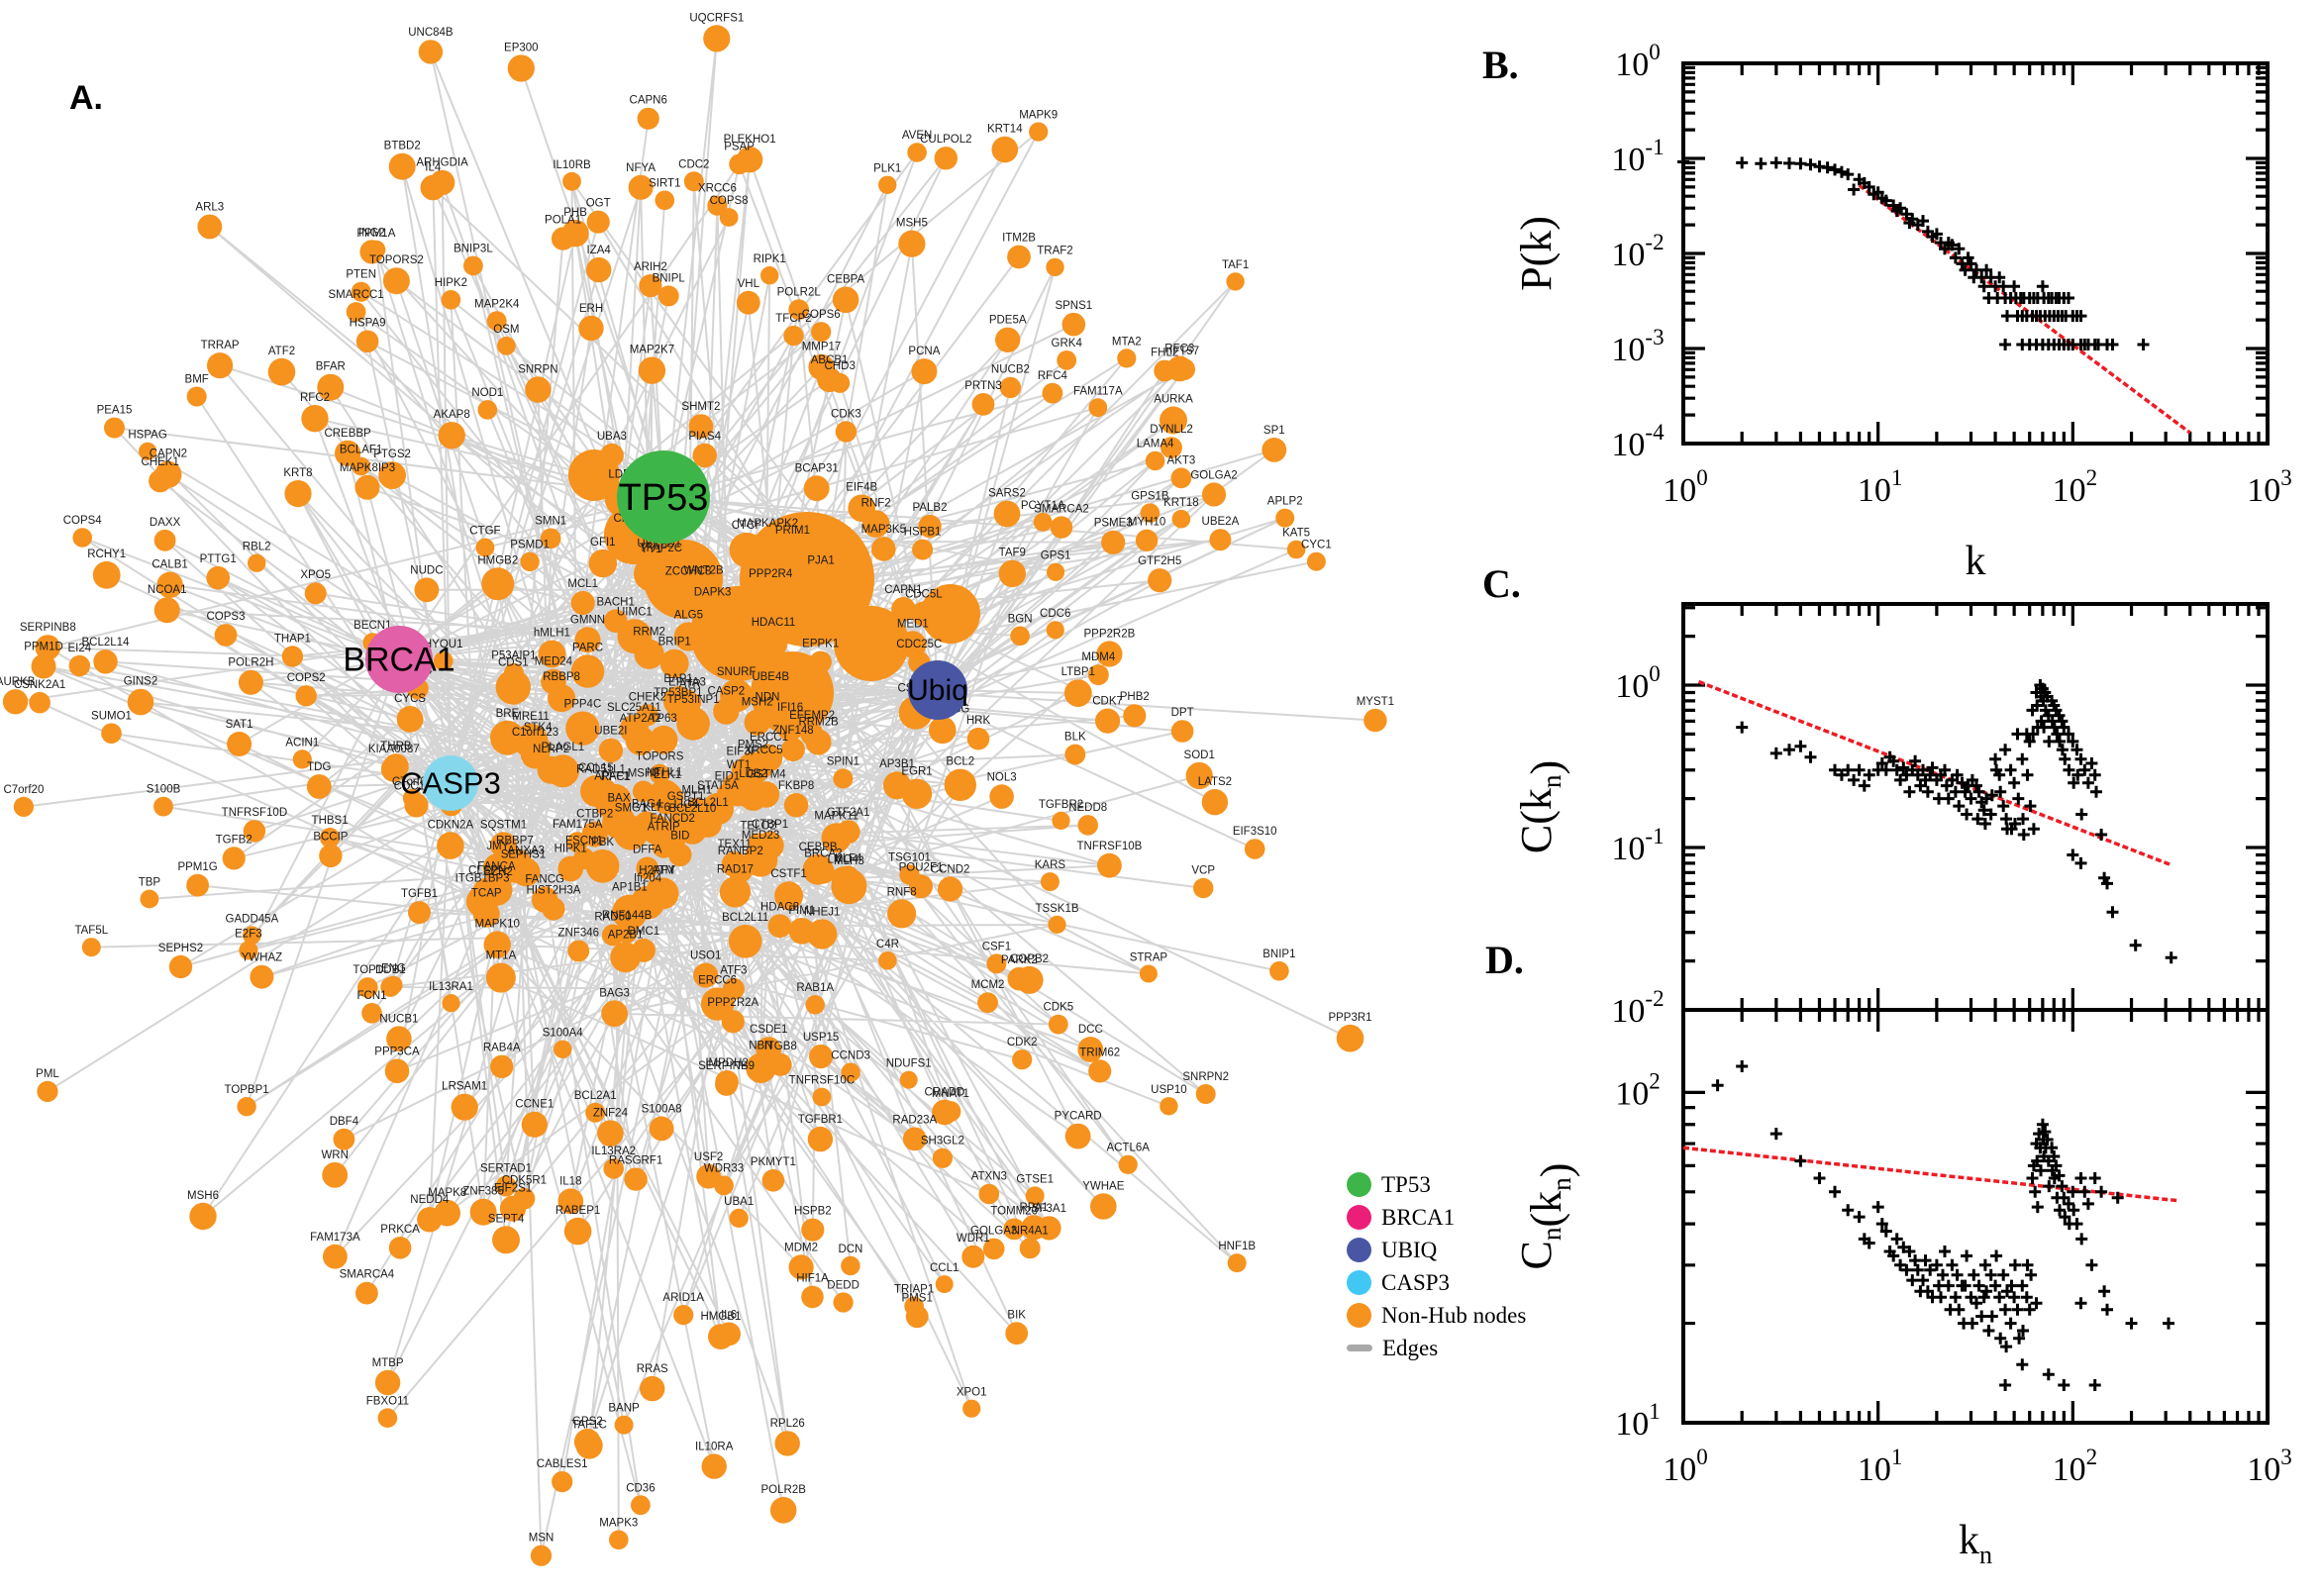 The height and width of the screenshot is (1596, 2323). What do you see at coordinates (91, 931) in the screenshot?
I see `protein-node-label: TAF5L` at bounding box center [91, 931].